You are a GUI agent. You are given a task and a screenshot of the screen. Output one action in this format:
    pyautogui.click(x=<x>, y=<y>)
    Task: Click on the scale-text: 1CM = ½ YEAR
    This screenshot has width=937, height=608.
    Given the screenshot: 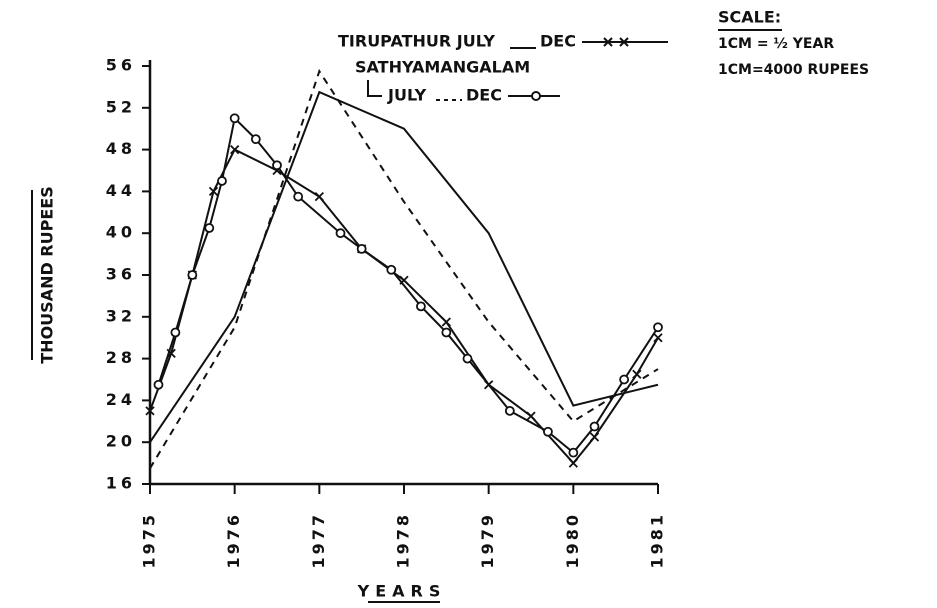 What is the action you would take?
    pyautogui.click(x=776, y=44)
    